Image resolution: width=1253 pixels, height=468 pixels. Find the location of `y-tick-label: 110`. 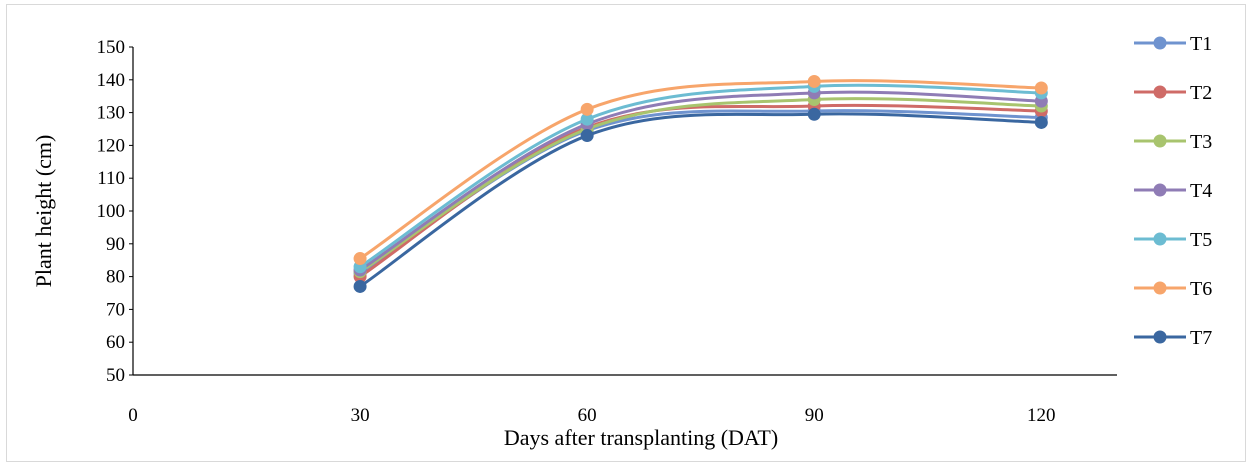

y-tick-label: 110 is located at coordinates (111, 178).